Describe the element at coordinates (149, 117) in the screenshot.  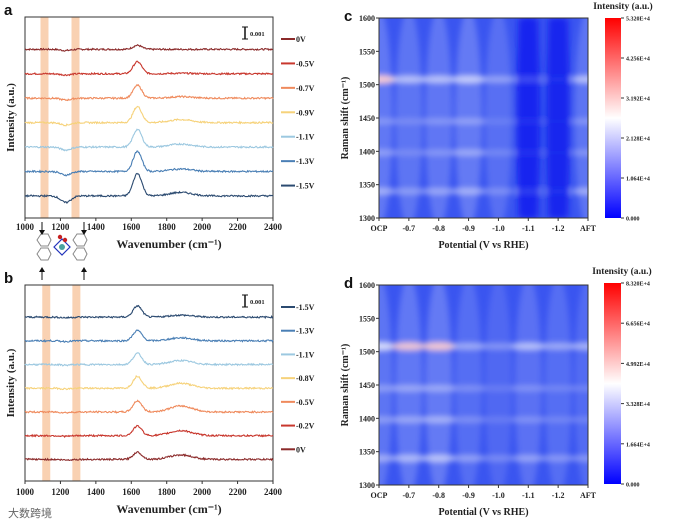
I see `plot-frame` at that location.